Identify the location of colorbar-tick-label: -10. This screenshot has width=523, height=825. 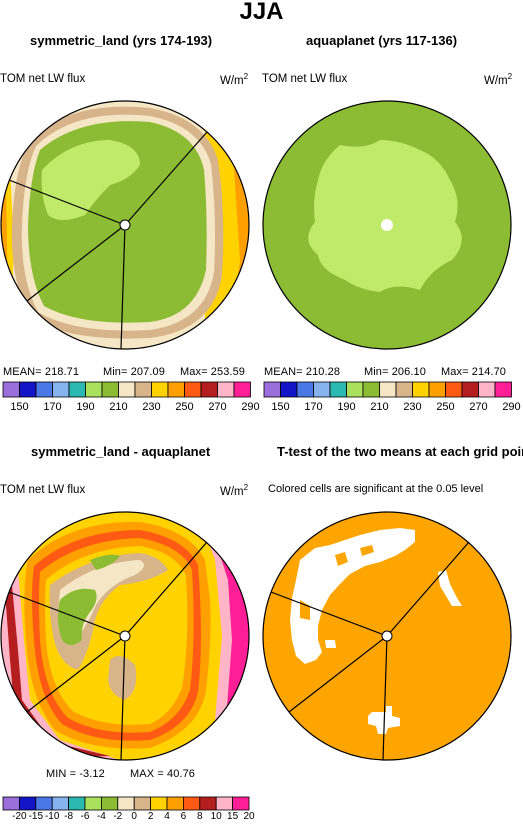
(52, 816).